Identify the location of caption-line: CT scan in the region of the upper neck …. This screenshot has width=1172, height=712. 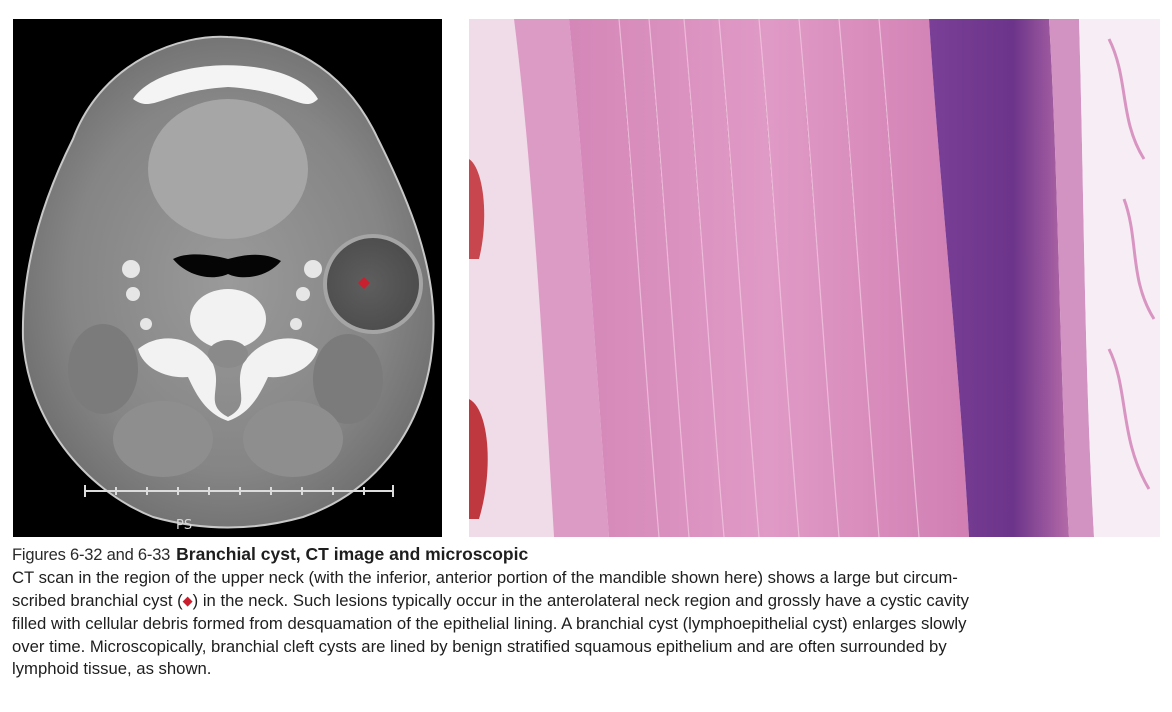
(485, 577).